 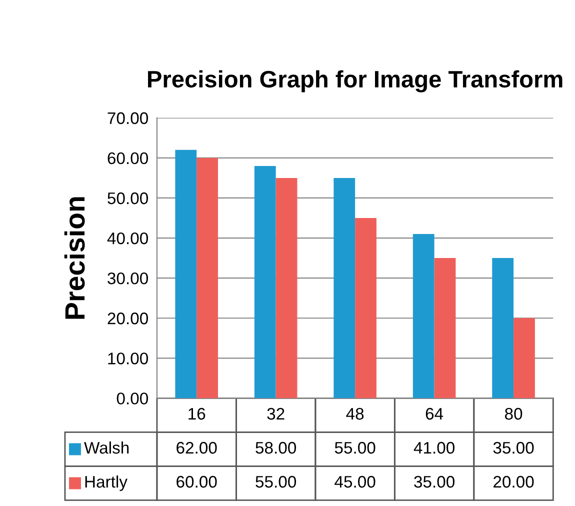 I want to click on y-tick-label: 30.00, so click(x=128, y=278).